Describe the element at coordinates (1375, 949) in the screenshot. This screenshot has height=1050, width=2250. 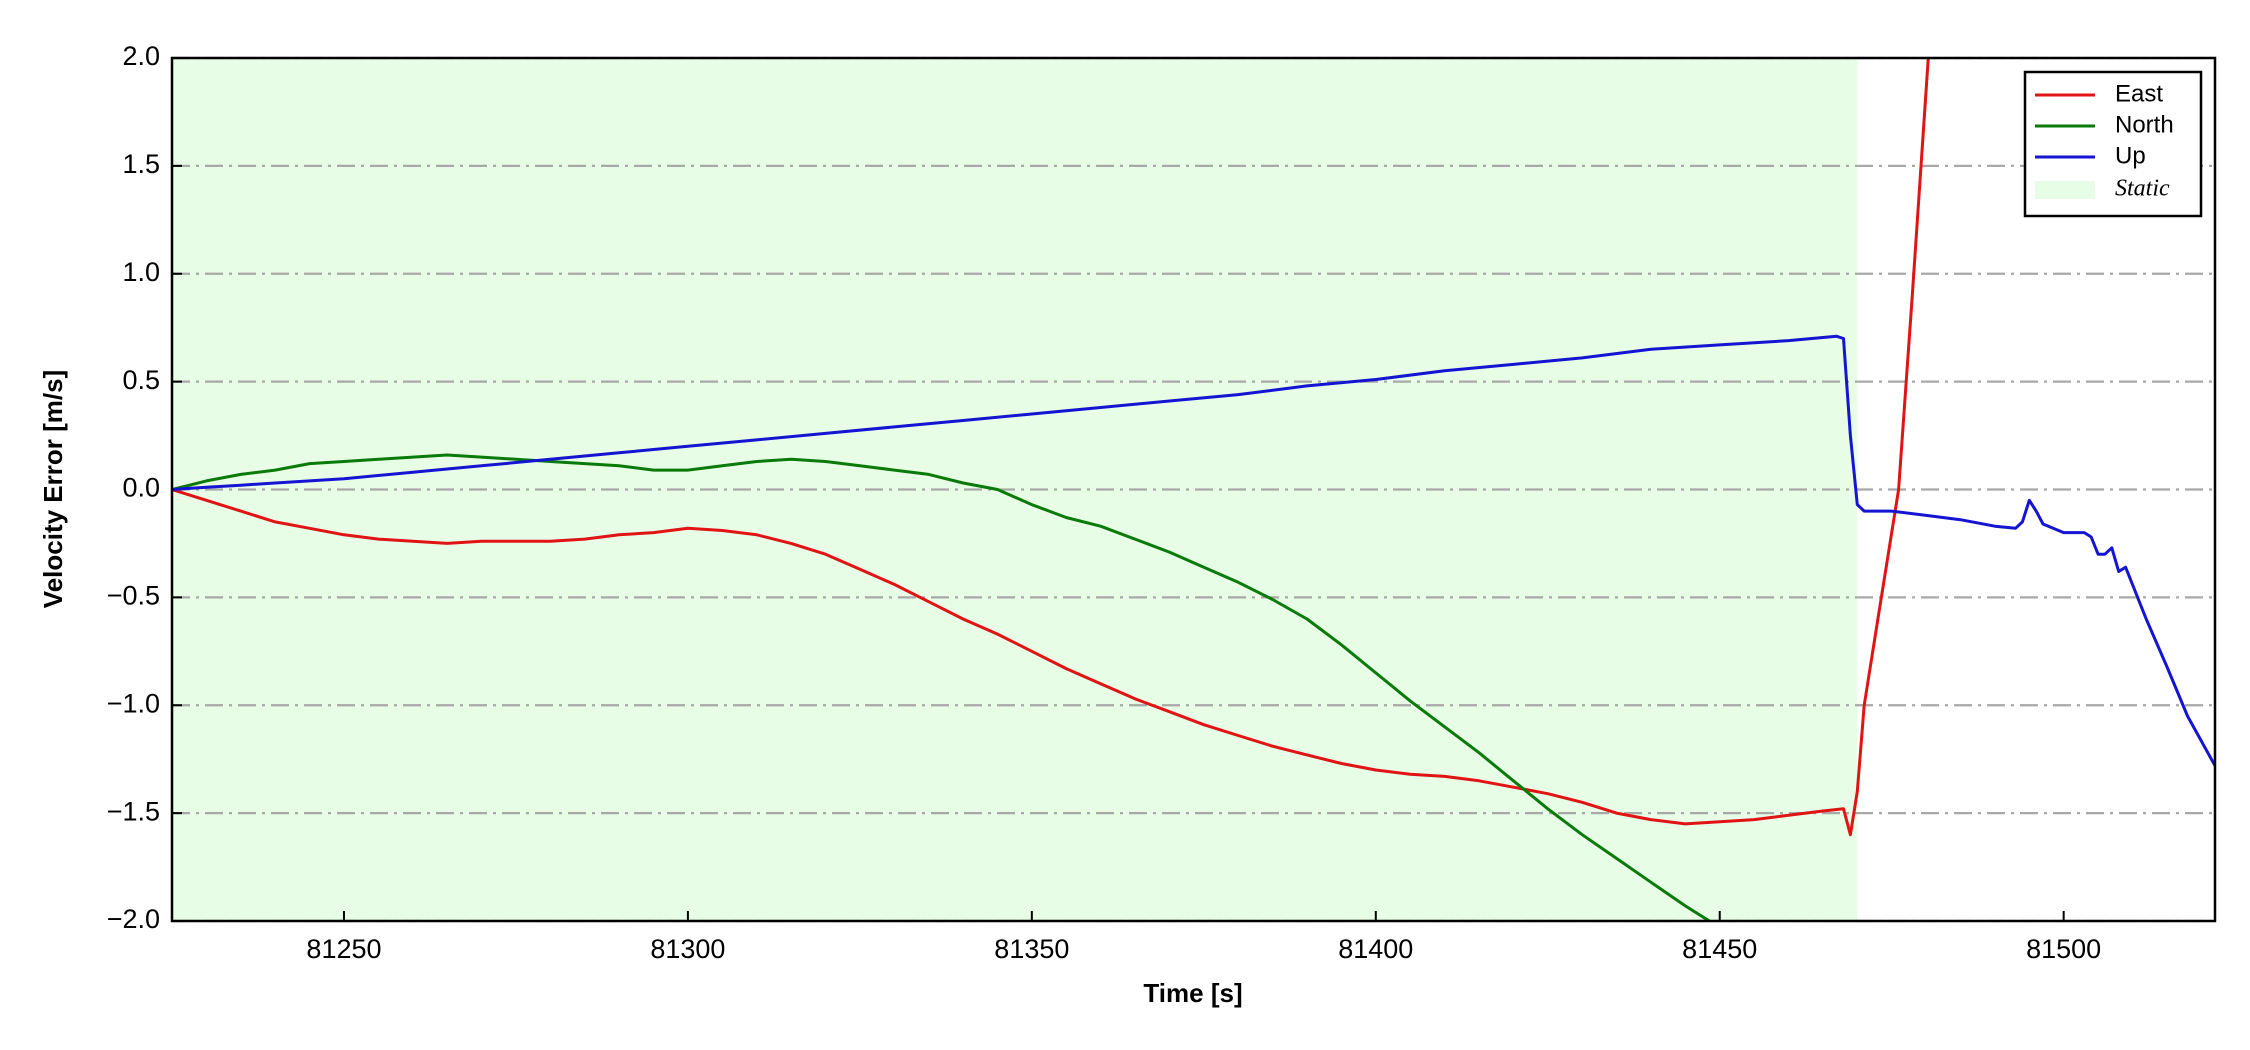
I see `x-tick-label: 81400` at that location.